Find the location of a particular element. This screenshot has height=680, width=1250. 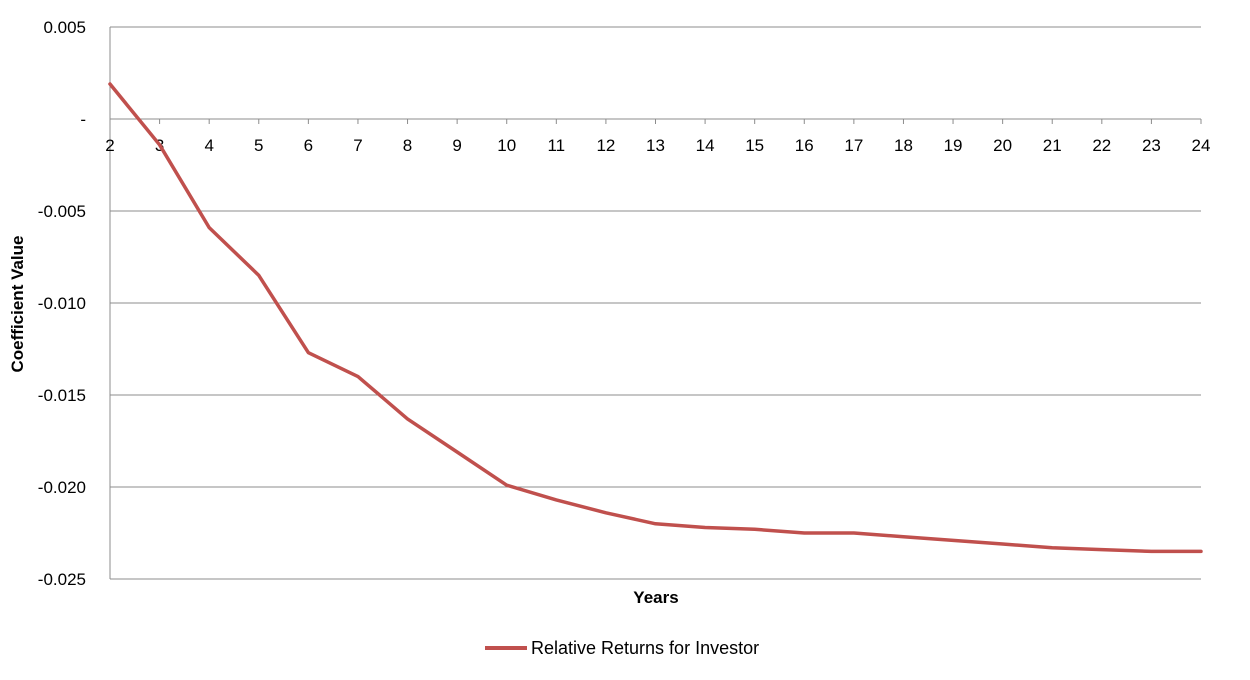

x-tick-label: 20 is located at coordinates (1002, 145).